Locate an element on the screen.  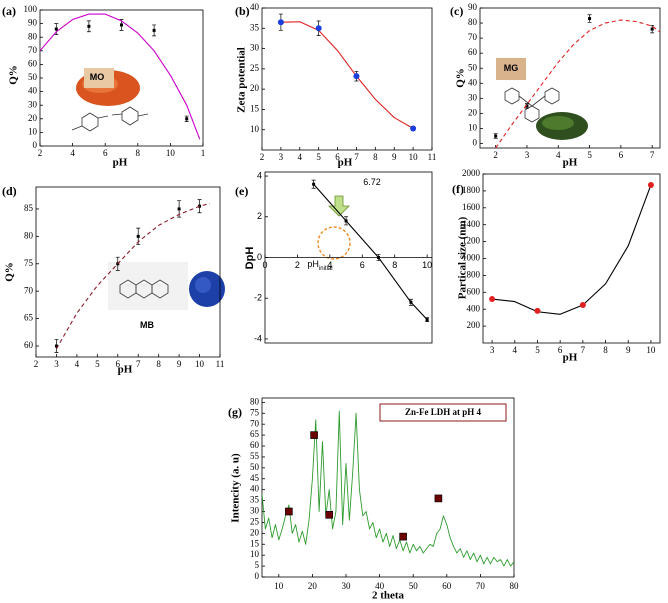
y-axis-label: Intencity (a. u) is located at coordinates (236, 488).